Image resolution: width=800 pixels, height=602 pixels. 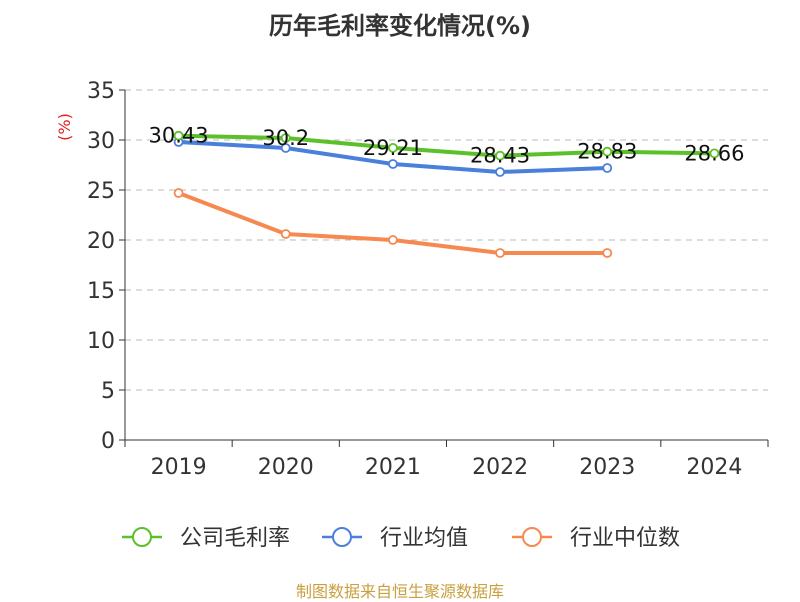 I want to click on data-point-2-2021, so click(x=393, y=240).